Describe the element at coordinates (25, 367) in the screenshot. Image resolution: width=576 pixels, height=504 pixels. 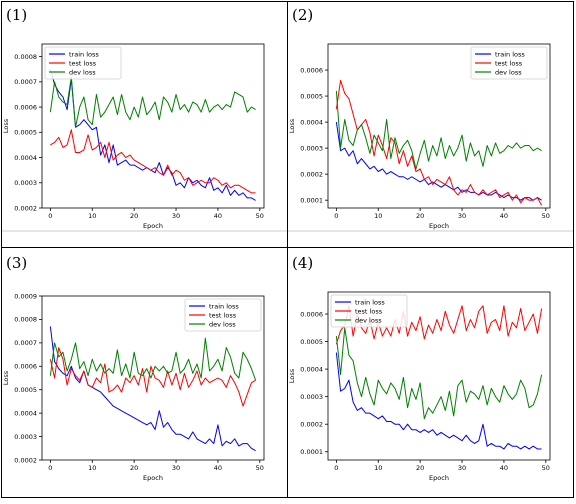
I see `chart-3-ytick-label: 0.0006` at that location.